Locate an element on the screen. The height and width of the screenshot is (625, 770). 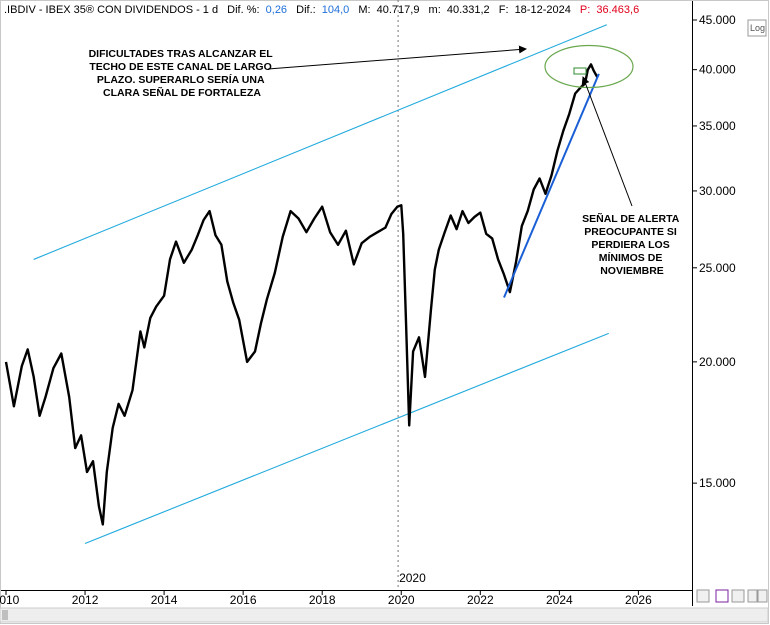
x-tick-label: 2016 is located at coordinates (243, 600).